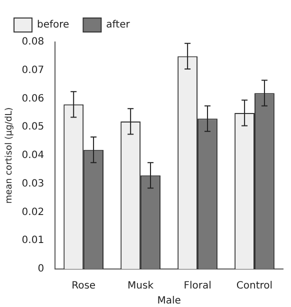  What do you see at coordinates (33, 156) in the screenshot?
I see `y-tick-label: 0.04` at bounding box center [33, 156].